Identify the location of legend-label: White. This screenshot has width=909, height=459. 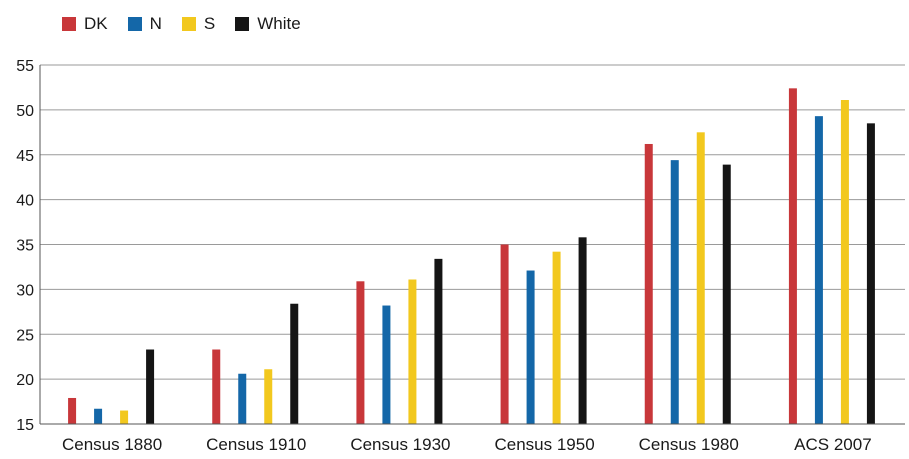
(279, 23).